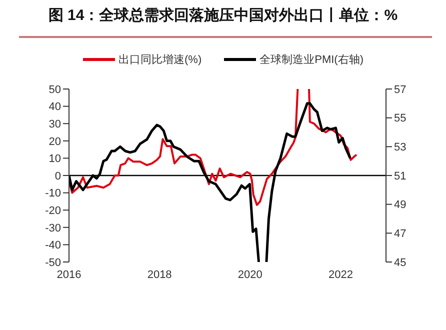 This screenshot has height=330, width=446. I want to click on y2-tick-label: 45, so click(400, 262).